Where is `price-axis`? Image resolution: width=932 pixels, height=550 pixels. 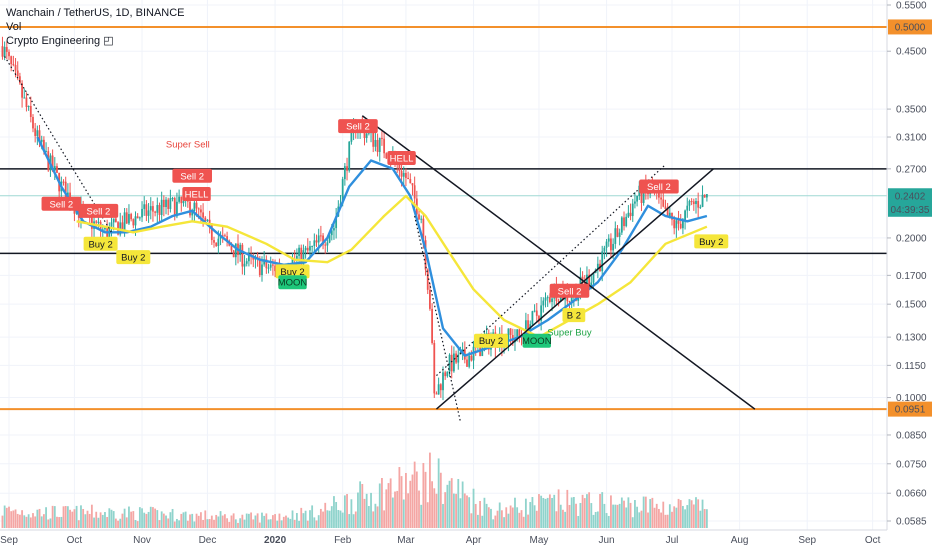 price-axis is located at coordinates (909, 275).